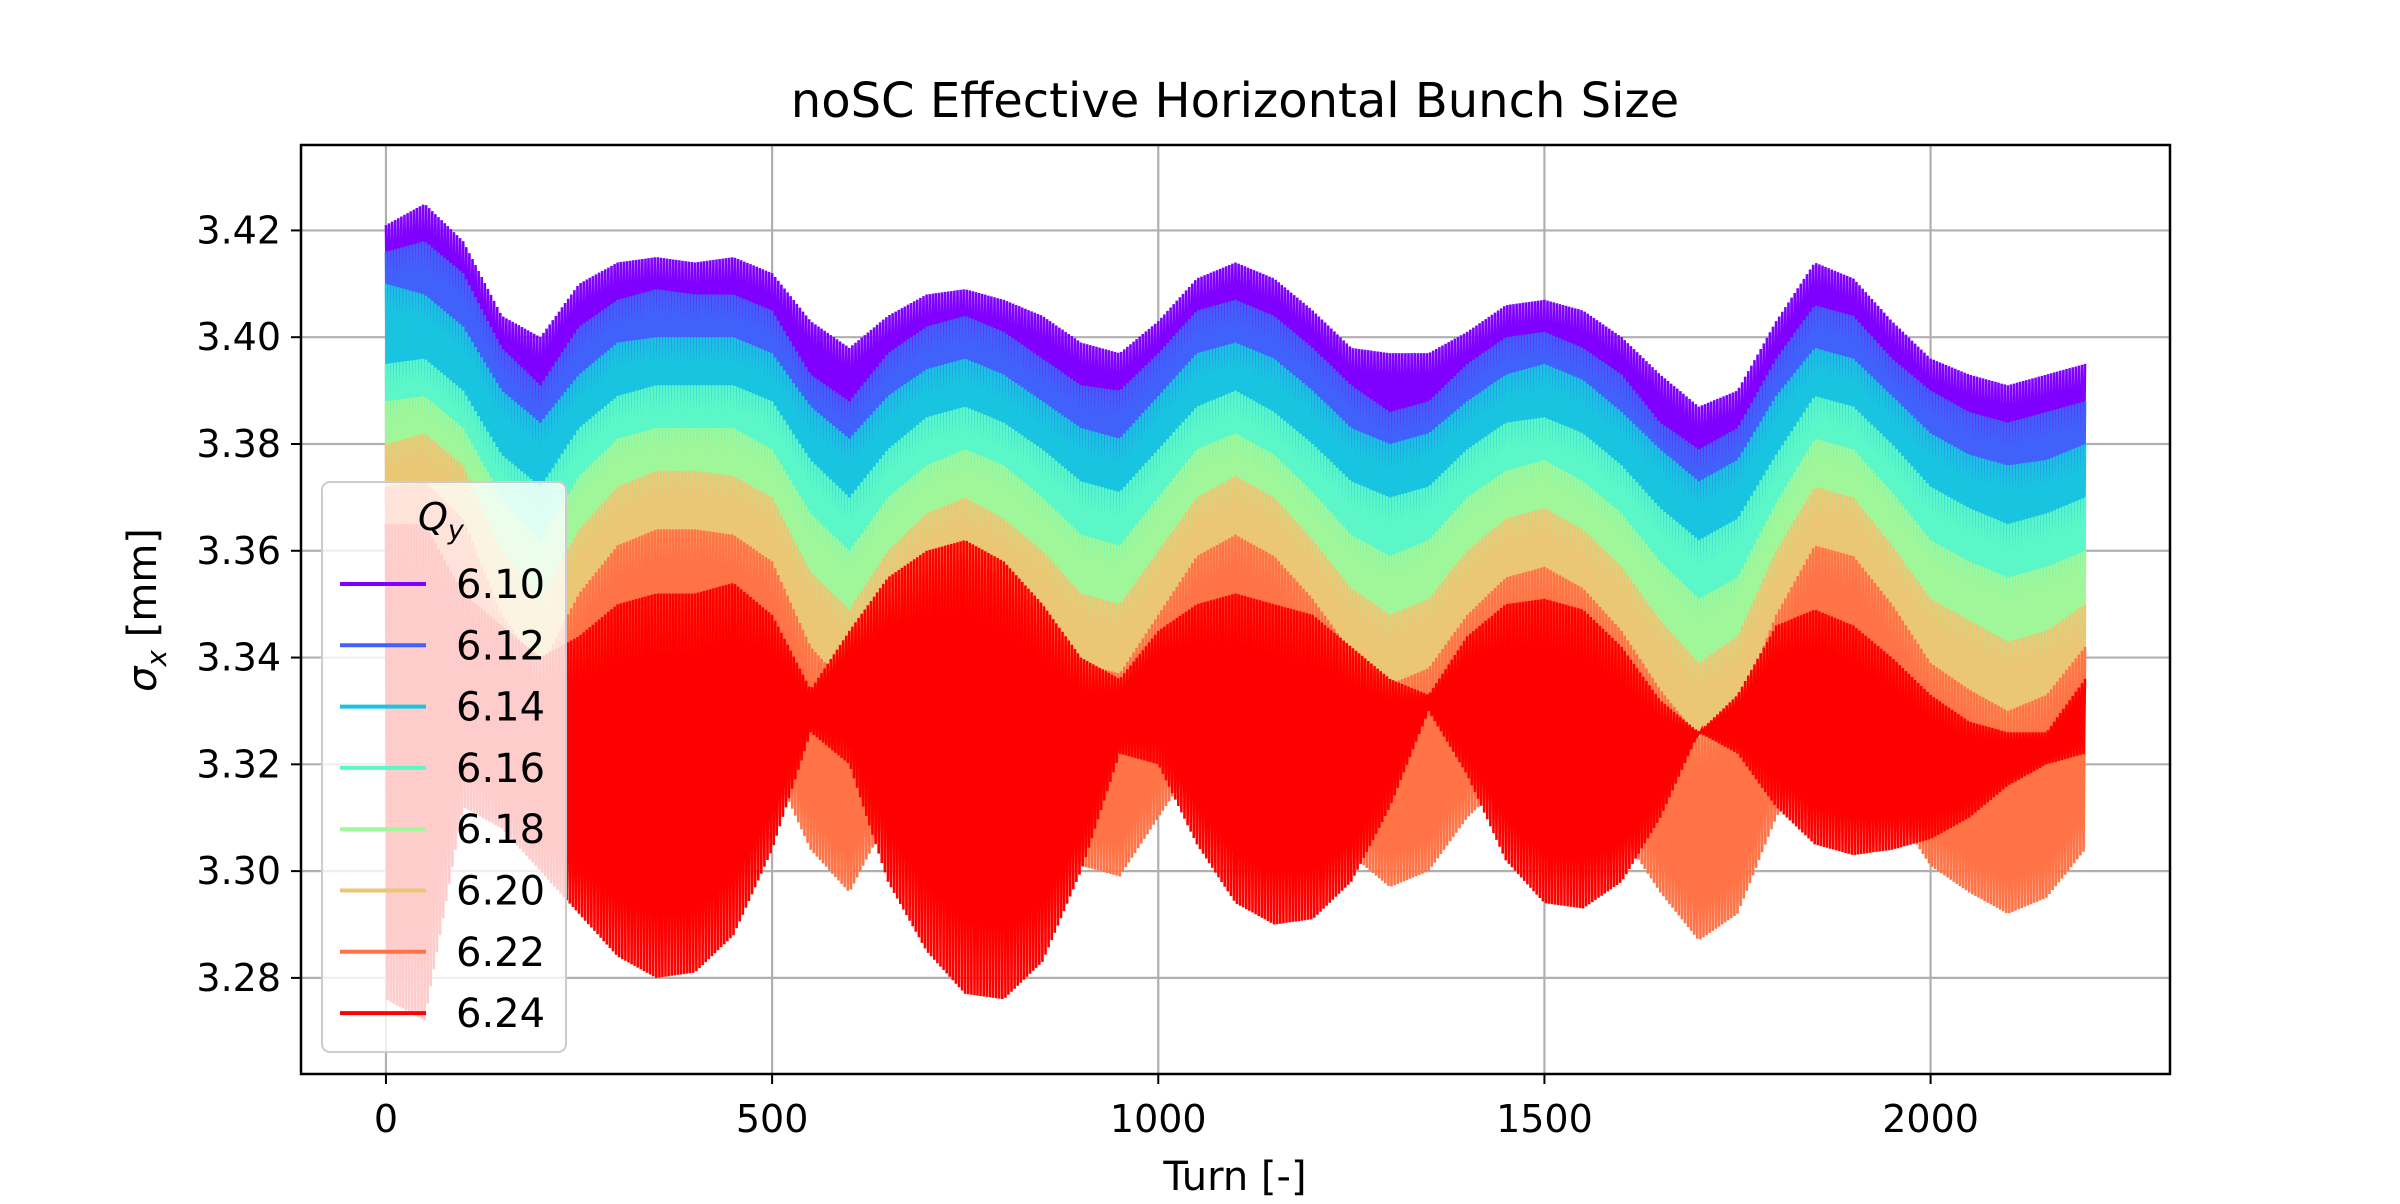 The width and height of the screenshot is (2400, 1204). Describe the element at coordinates (1158, 1119) in the screenshot. I see `x-tick-label: 1000` at that location.